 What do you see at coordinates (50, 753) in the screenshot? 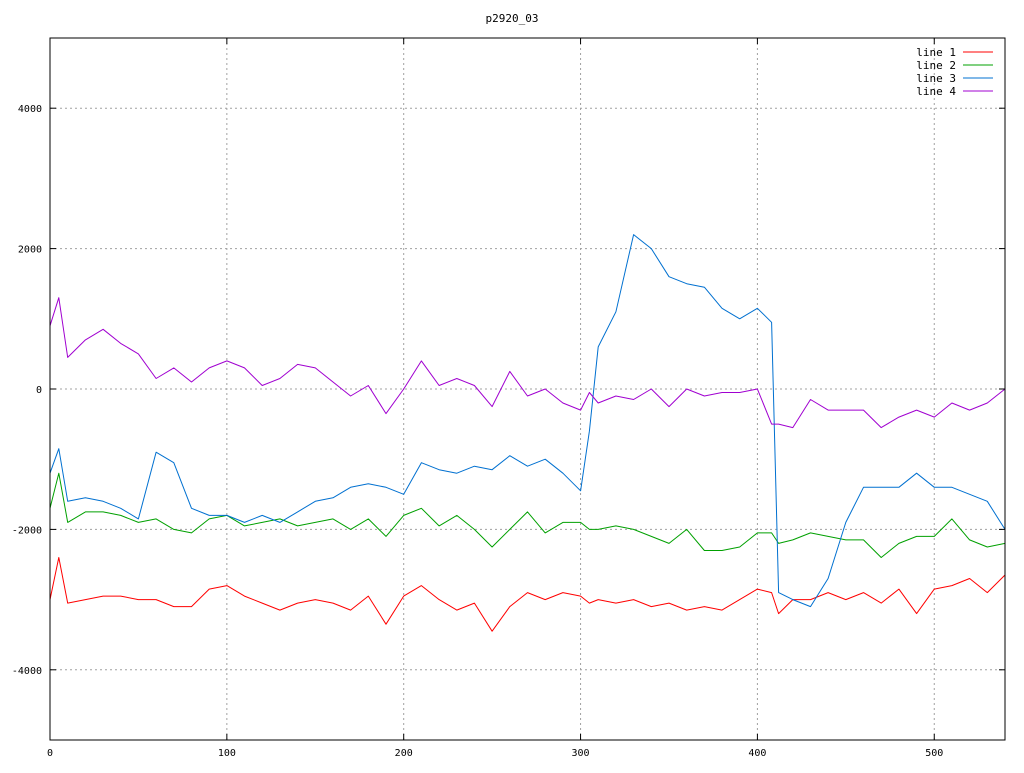
I see `x-tick-label: 0` at bounding box center [50, 753].